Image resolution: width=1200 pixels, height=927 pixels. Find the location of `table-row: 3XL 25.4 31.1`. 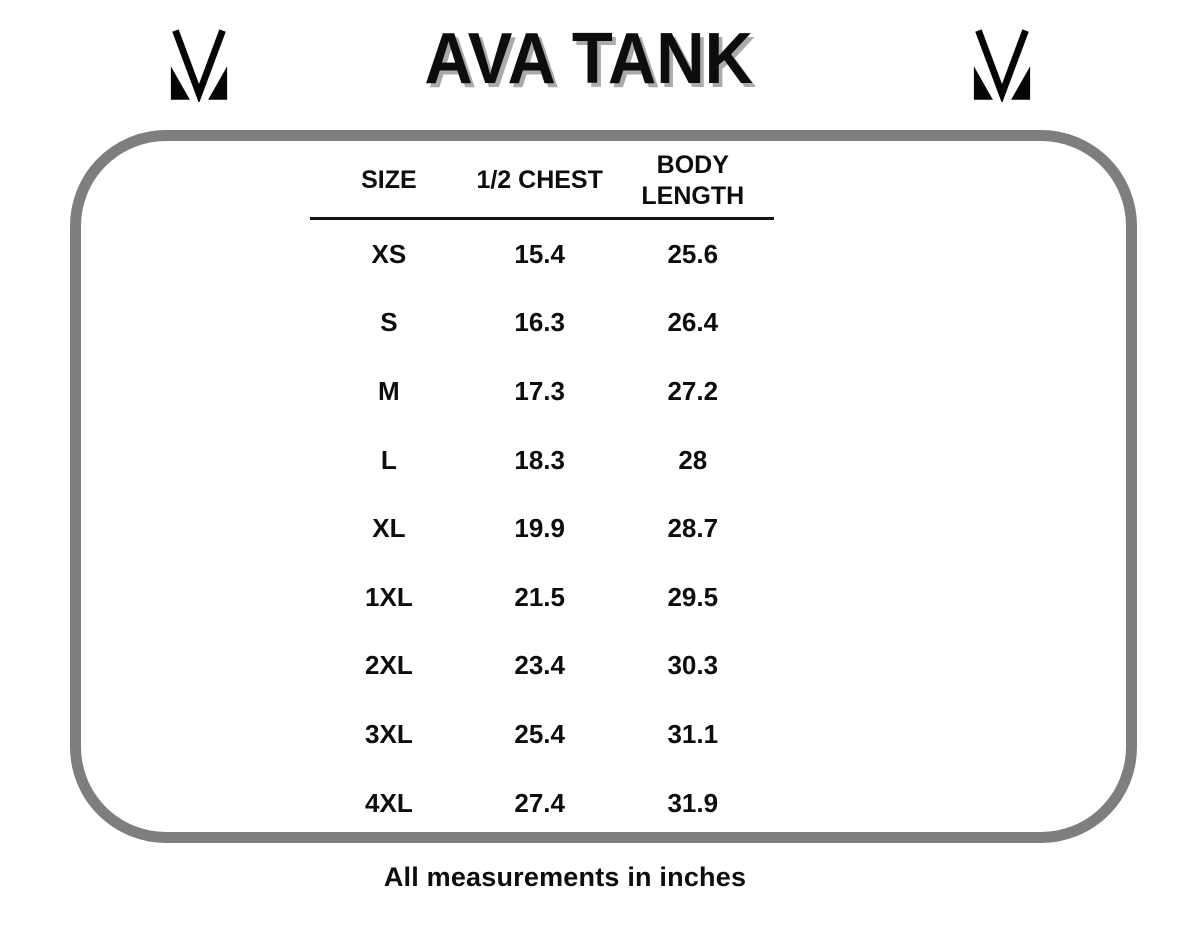

table-row: 3XL 25.4 31.1 is located at coordinates (542, 734).